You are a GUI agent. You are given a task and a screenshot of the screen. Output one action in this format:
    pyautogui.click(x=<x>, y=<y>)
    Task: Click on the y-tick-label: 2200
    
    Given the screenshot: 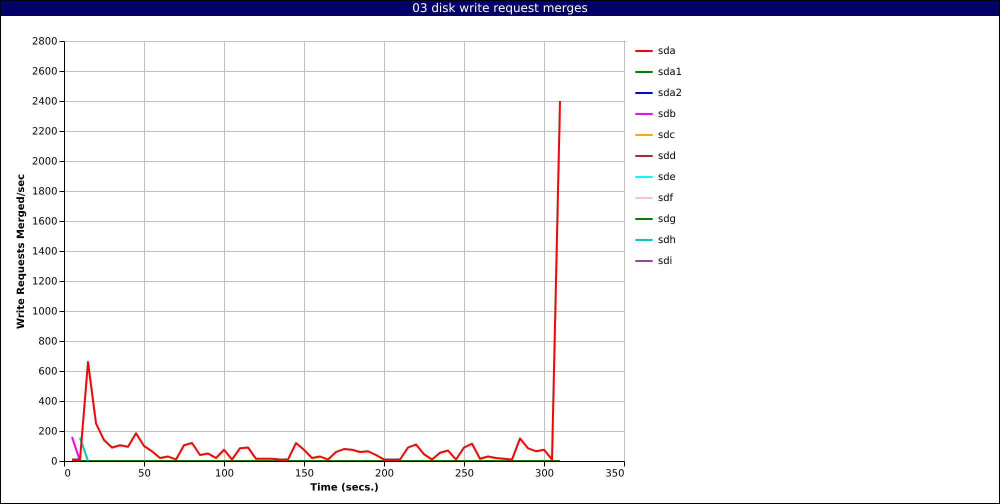 What is the action you would take?
    pyautogui.click(x=45, y=132)
    